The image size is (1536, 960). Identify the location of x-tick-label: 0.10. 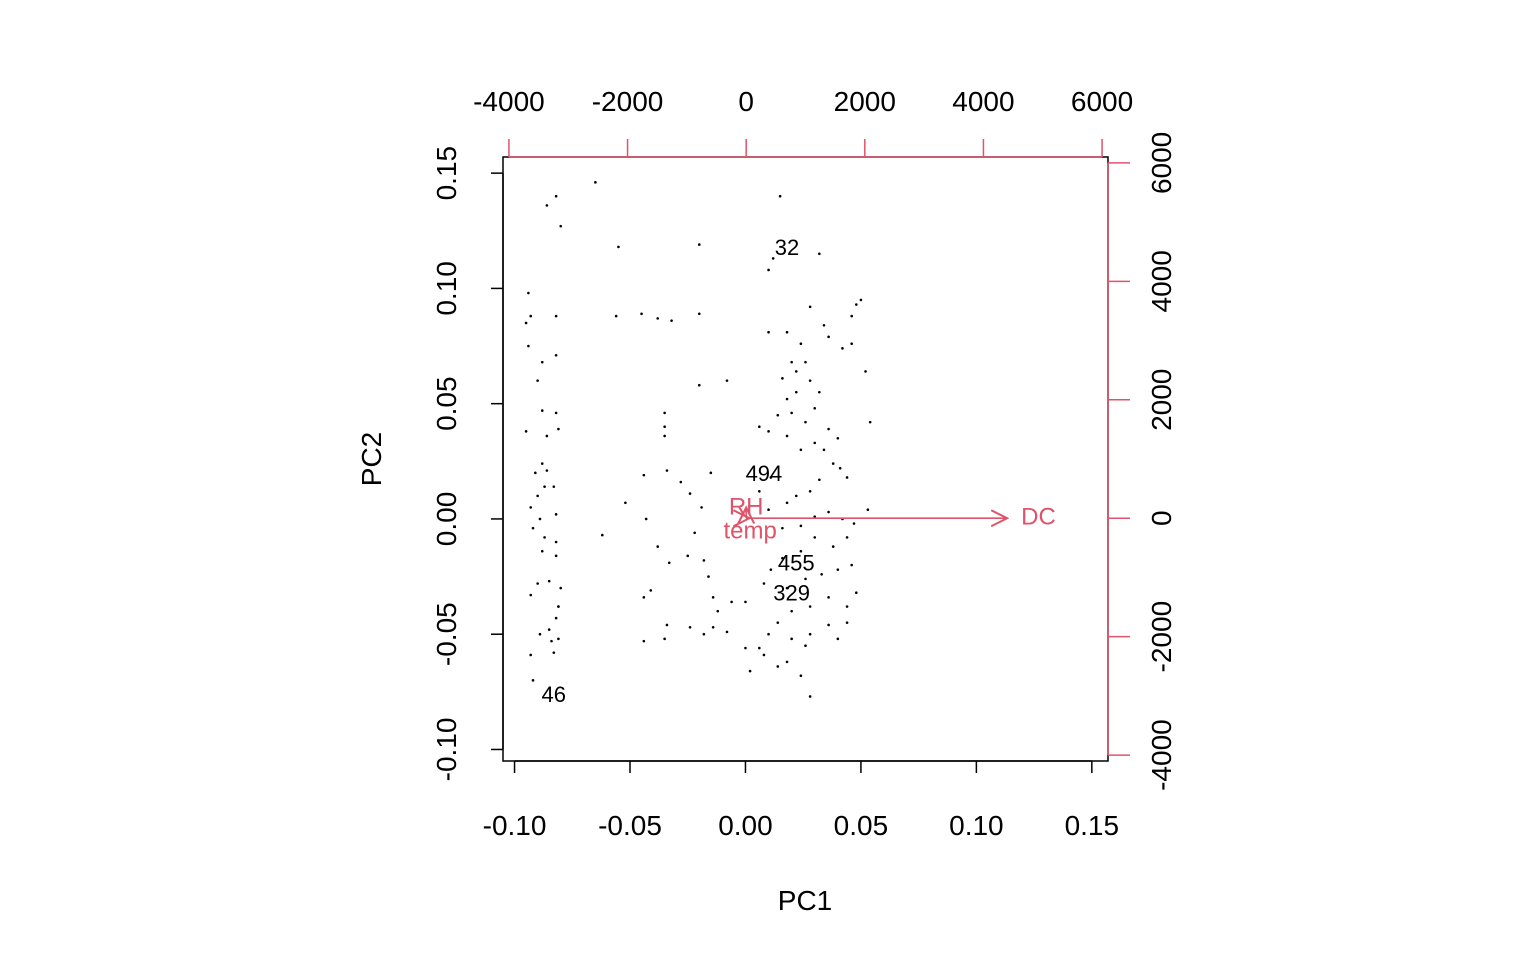
(976, 825).